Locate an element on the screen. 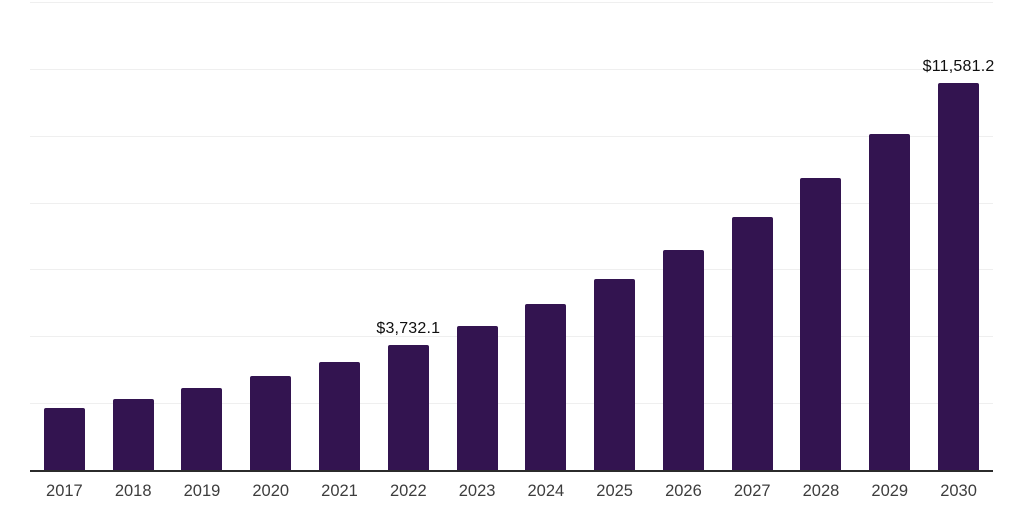 The width and height of the screenshot is (1024, 512). x-tick-2020: 2020 is located at coordinates (271, 491).